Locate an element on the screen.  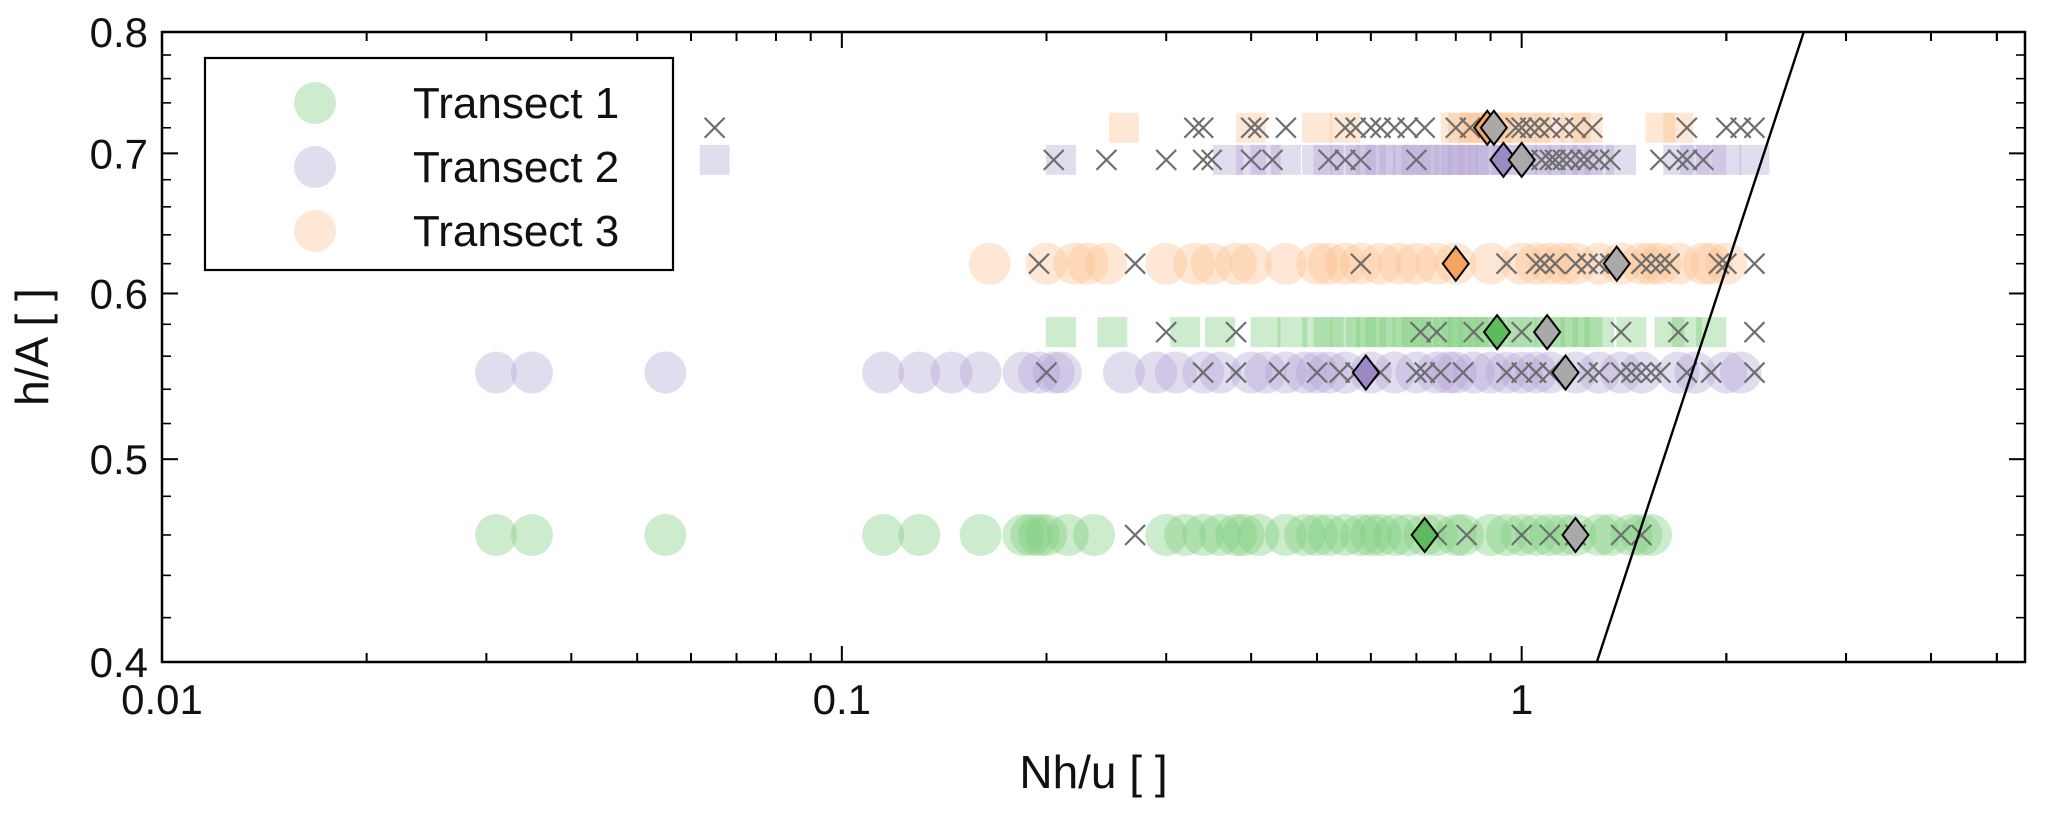
legend: Transect 1 Transect 2 Transect 3 is located at coordinates (439, 164).